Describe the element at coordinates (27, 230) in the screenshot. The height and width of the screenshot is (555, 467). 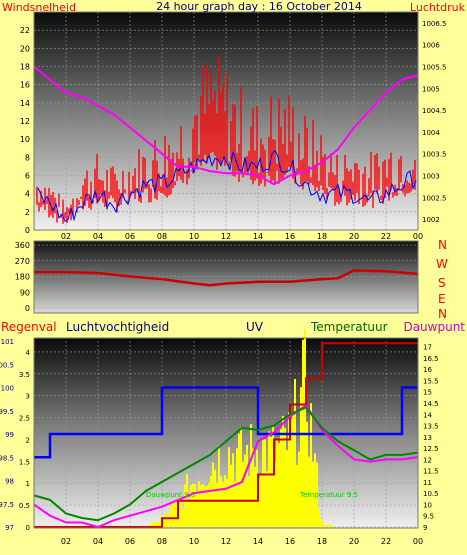
I see `wind-tick-label: 0` at that location.